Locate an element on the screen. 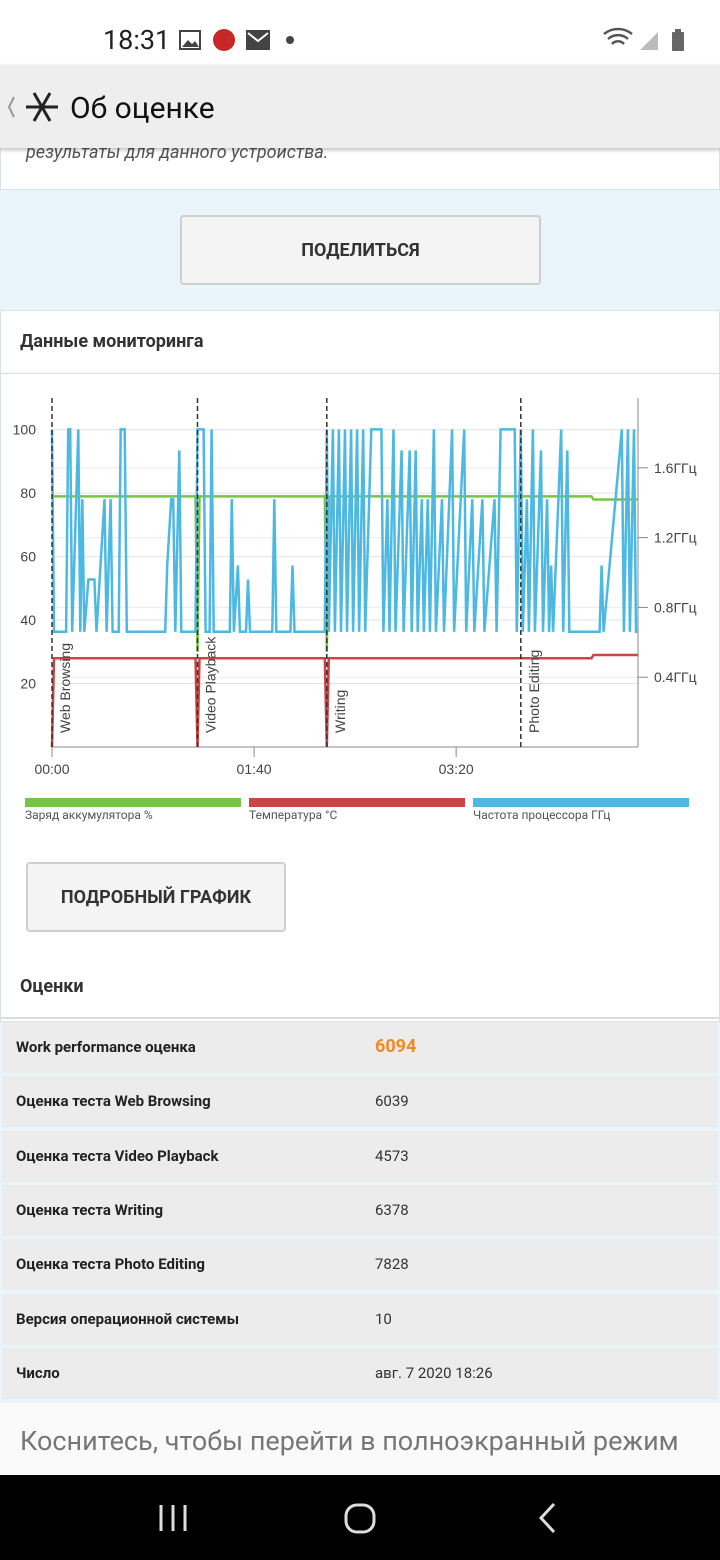 This screenshot has width=720, height=1560. score-value: 7828 is located at coordinates (392, 1264).